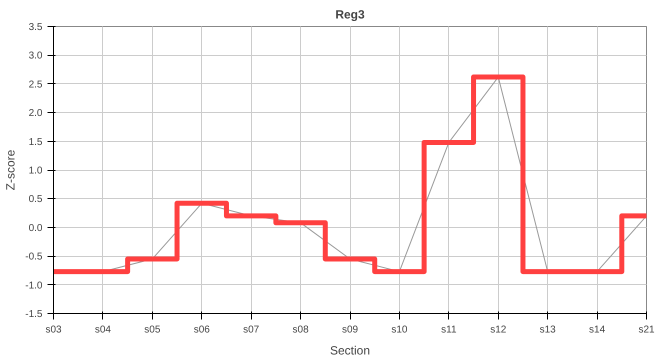  What do you see at coordinates (34, 286) in the screenshot?
I see `y-tick-label: -1.0` at bounding box center [34, 286].